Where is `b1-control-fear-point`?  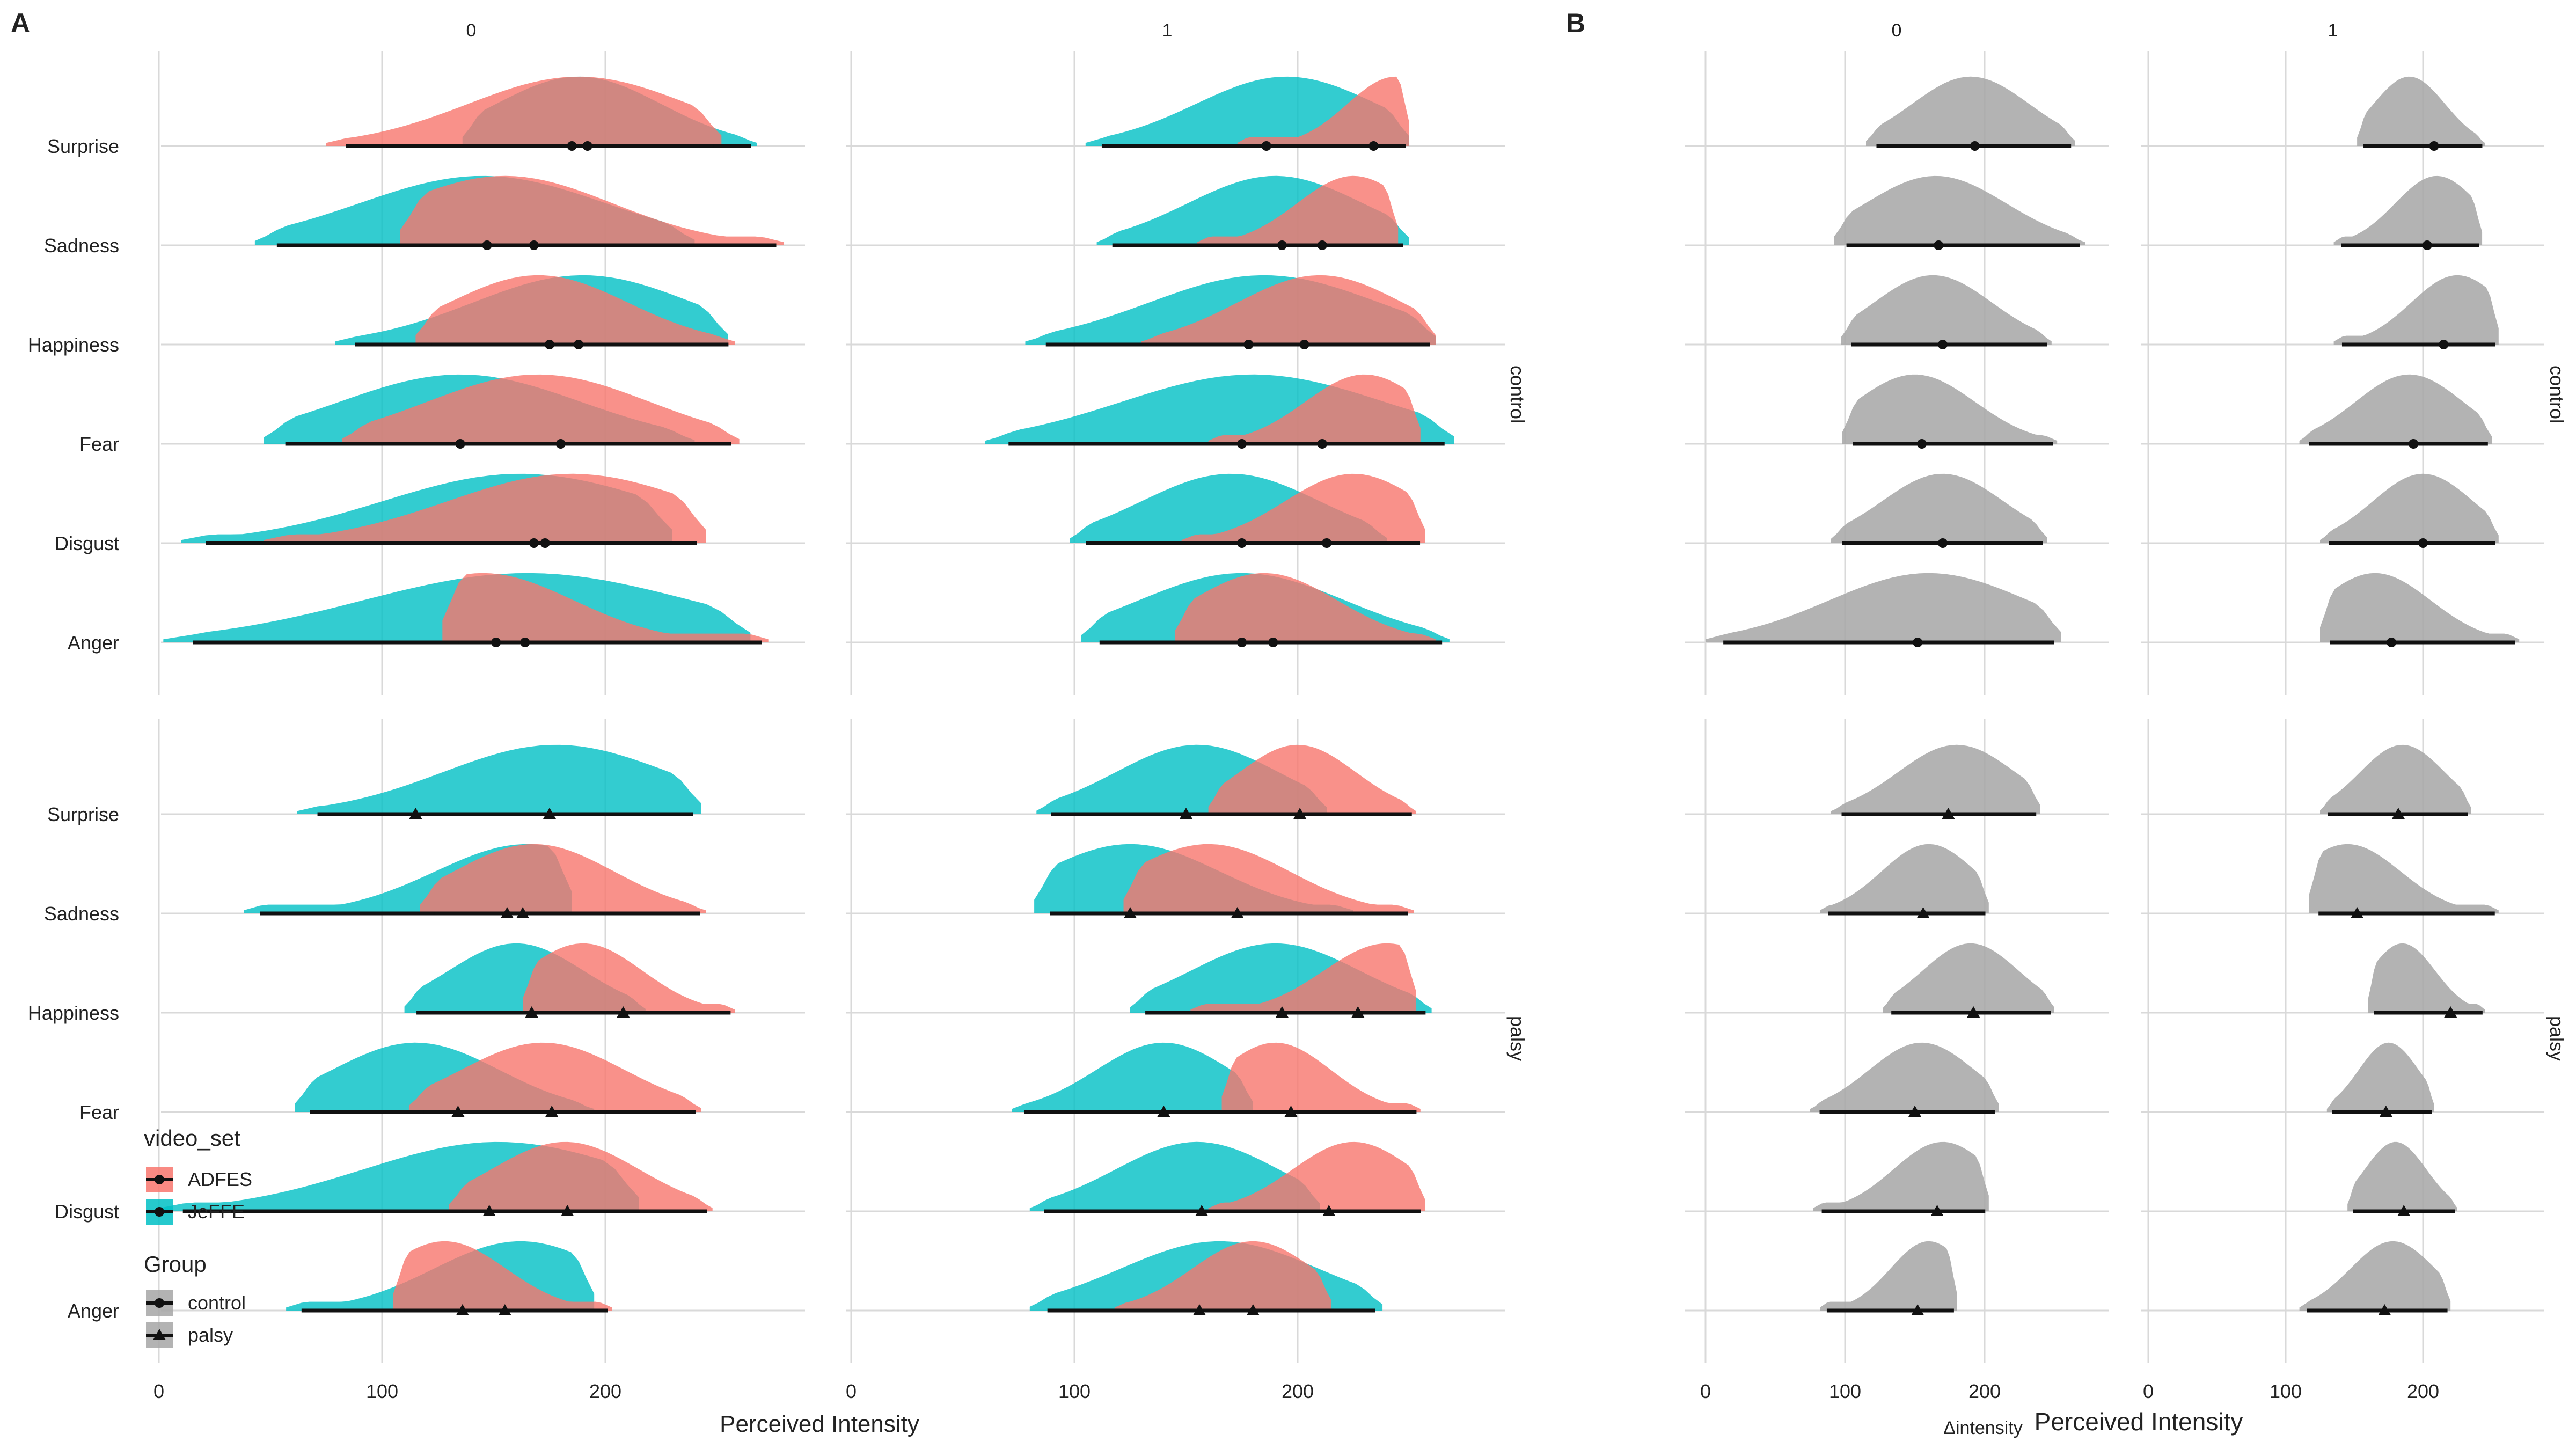 b1-control-fear-point is located at coordinates (2413, 444).